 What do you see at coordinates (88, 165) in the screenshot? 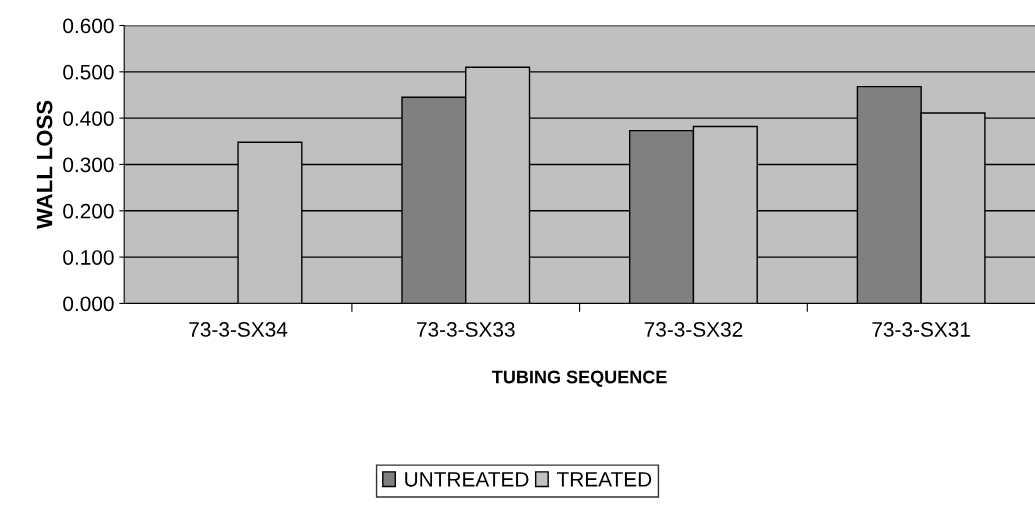
I see `y-tick-label: 0.300` at bounding box center [88, 165].